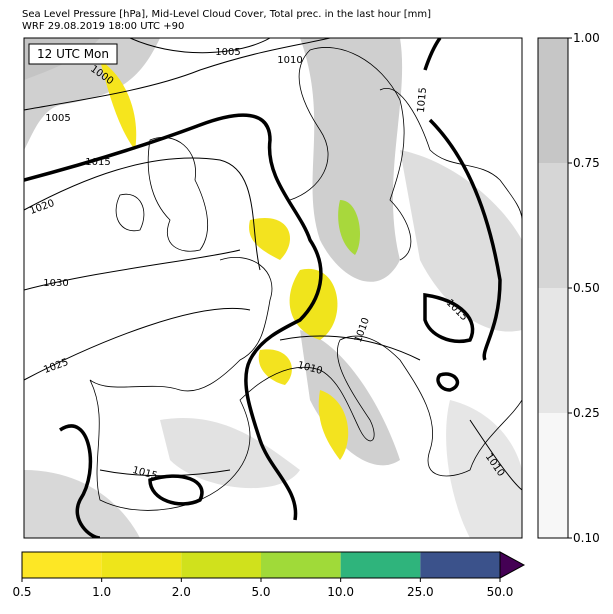 Image resolution: width=613 pixels, height=614 pixels. I want to click on colorbar-tick-label: 10.0, so click(340, 592).